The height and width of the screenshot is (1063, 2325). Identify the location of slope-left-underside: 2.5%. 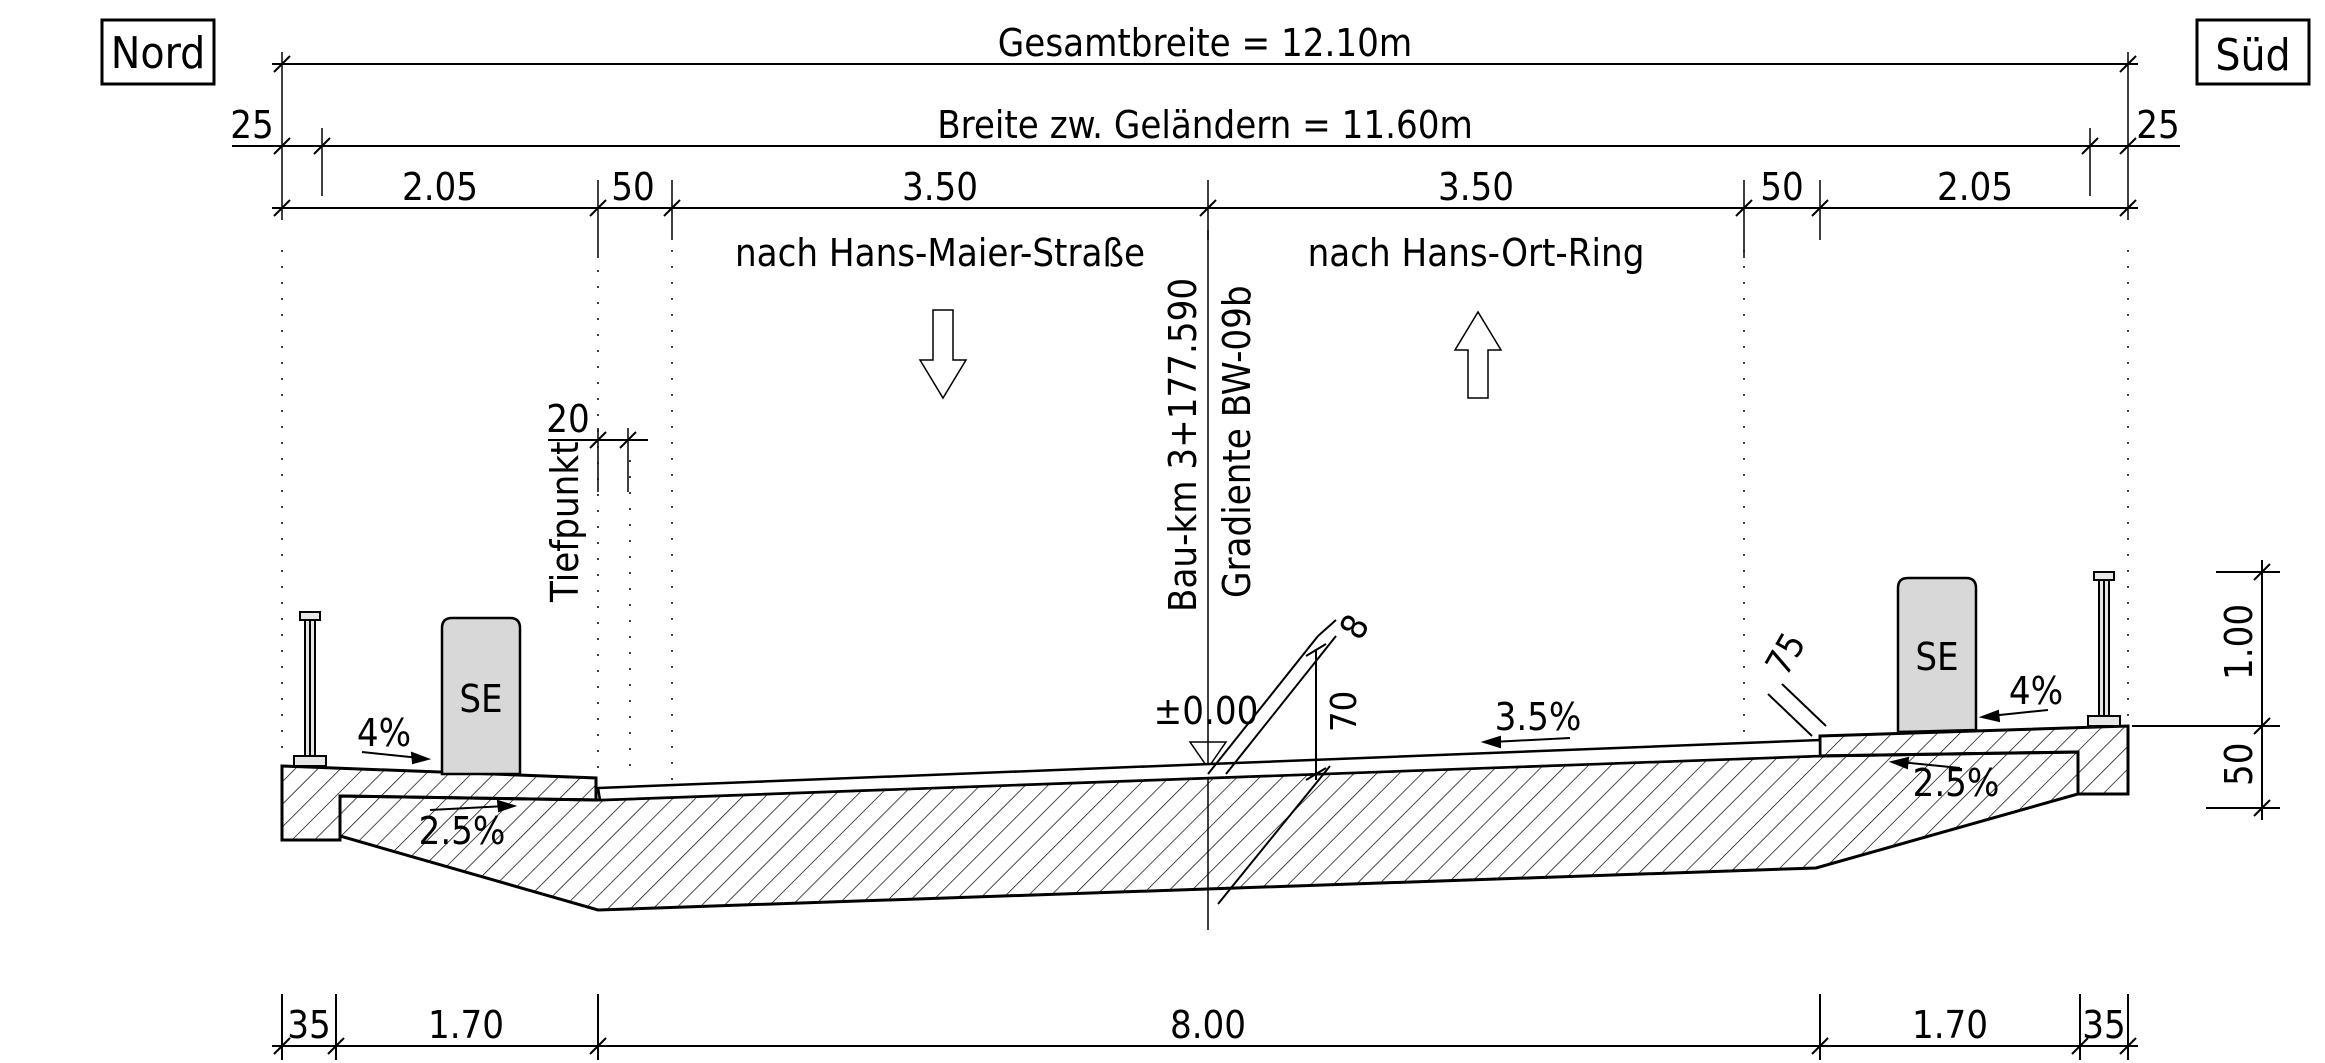
(462, 831).